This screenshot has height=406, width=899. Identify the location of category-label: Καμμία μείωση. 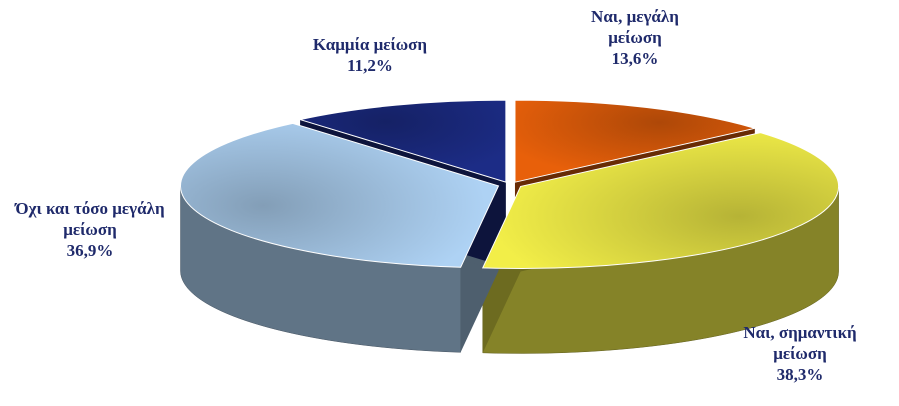
(370, 44).